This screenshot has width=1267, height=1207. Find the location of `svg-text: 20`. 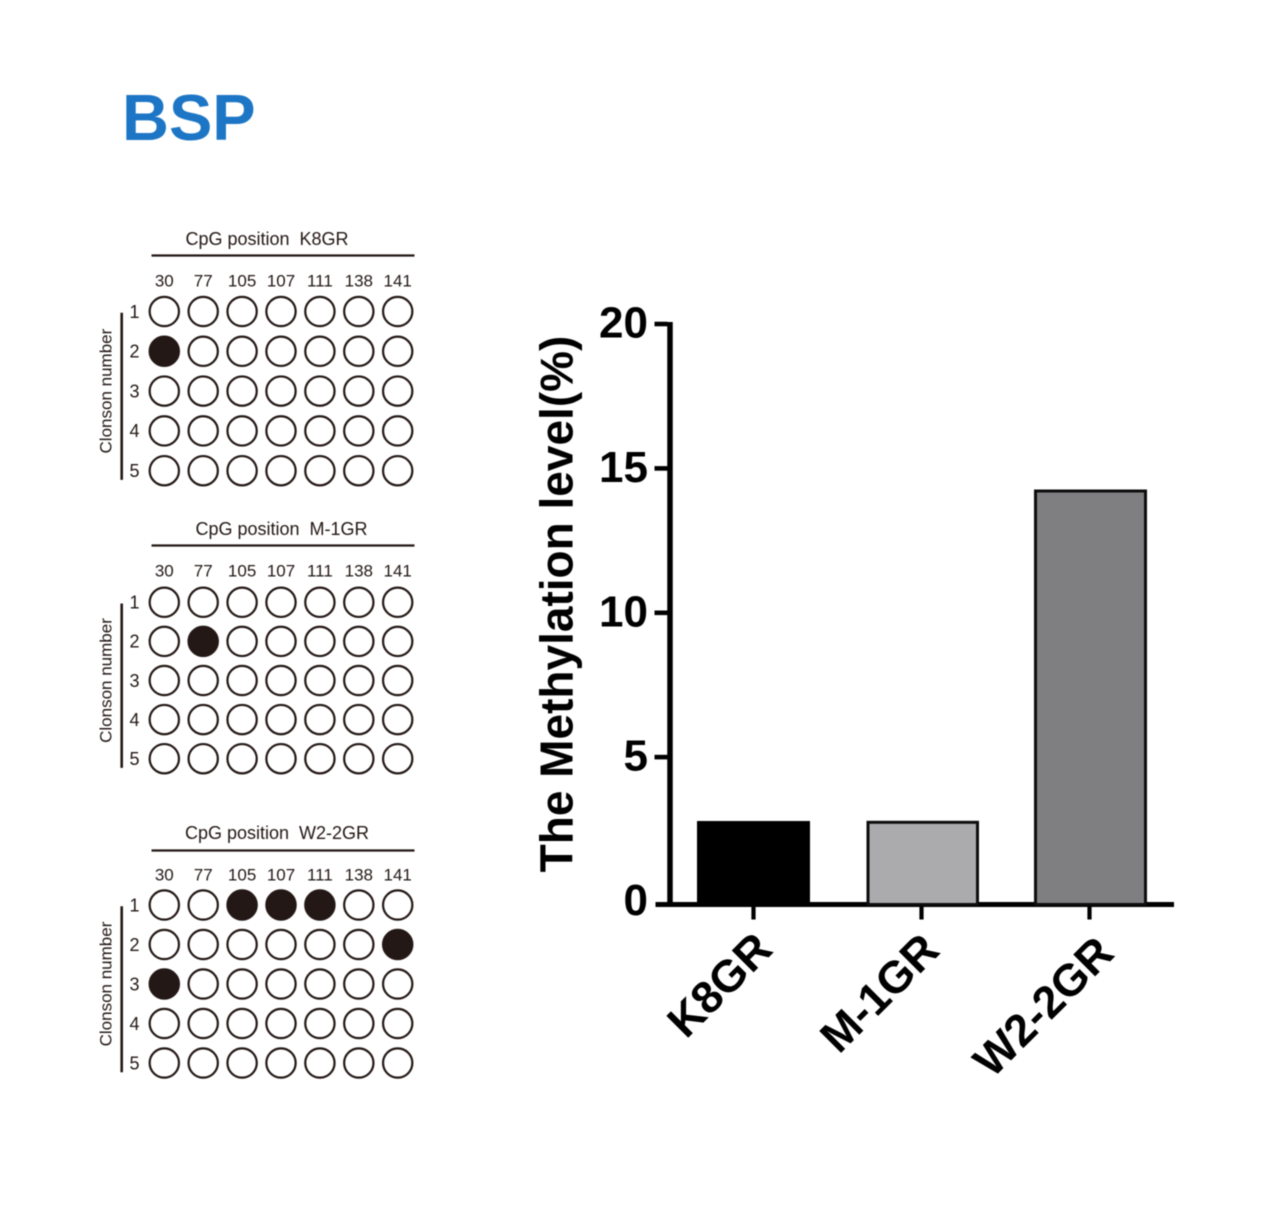

svg-text: 20 is located at coordinates (623, 323).